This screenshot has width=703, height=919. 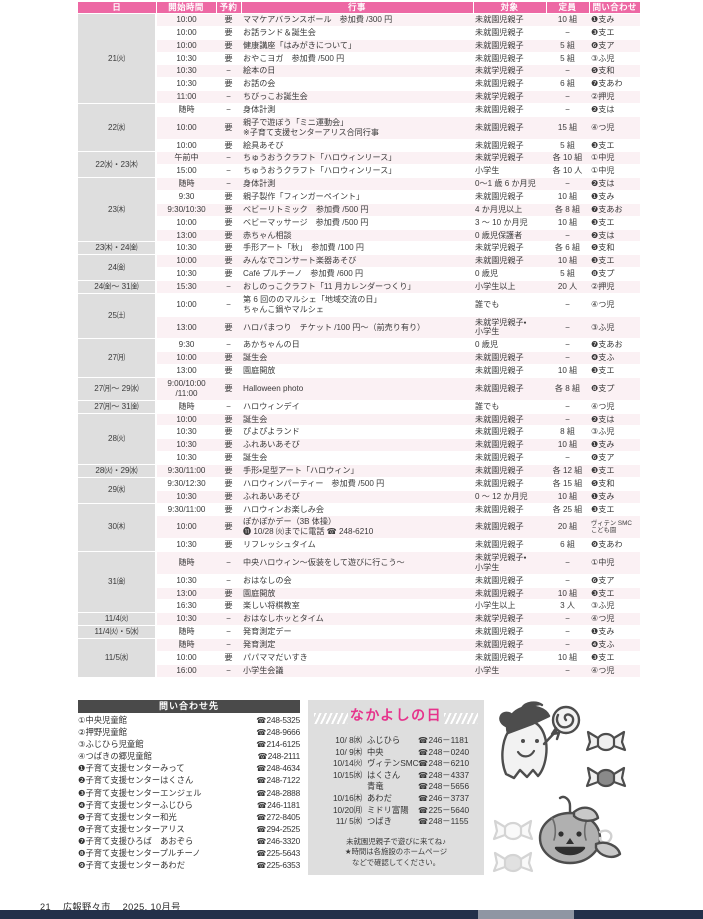 What do you see at coordinates (357, 261) in the screenshot?
I see `event-name-cell: みんなでコンサート楽器あそび` at bounding box center [357, 261].